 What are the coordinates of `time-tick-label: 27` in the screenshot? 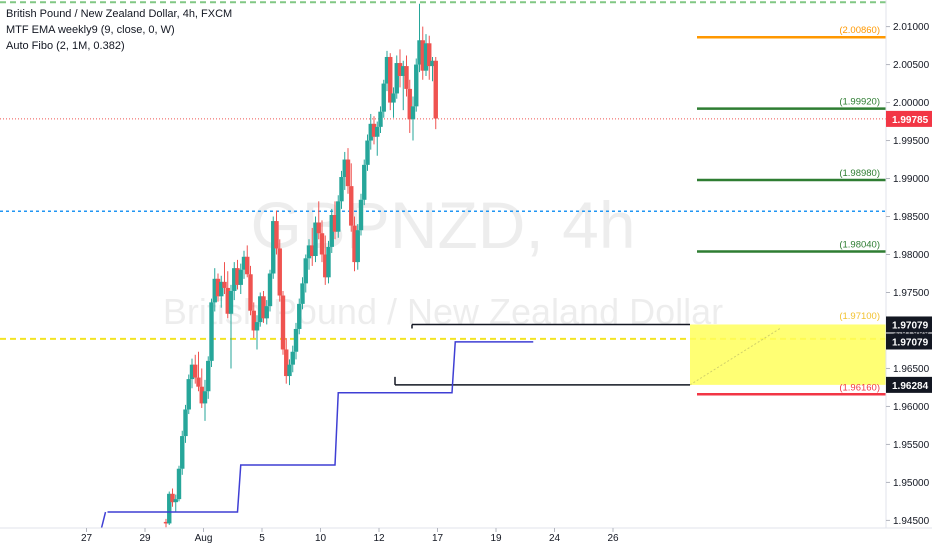 It's located at (87, 538).